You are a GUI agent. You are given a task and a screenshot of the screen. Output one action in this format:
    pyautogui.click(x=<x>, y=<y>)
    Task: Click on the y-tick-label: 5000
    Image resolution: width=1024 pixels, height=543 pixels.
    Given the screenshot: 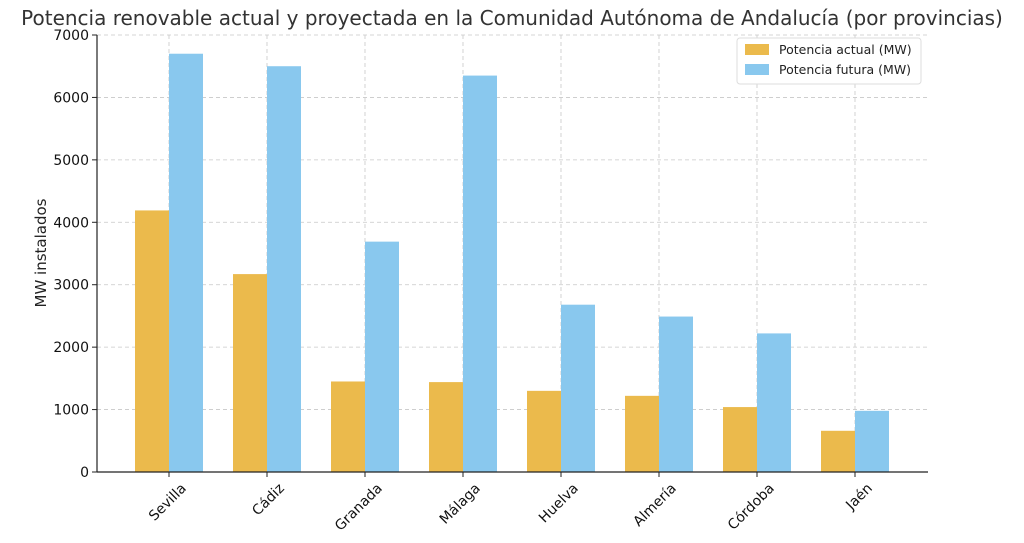 What is the action you would take?
    pyautogui.click(x=71, y=161)
    